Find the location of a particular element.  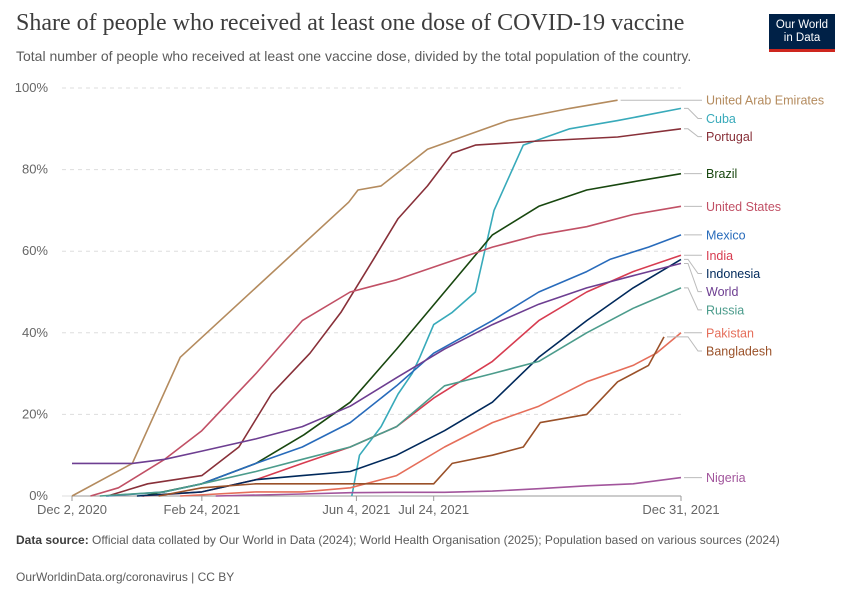

x-tick-label: Dec 31, 2021 is located at coordinates (680, 509).